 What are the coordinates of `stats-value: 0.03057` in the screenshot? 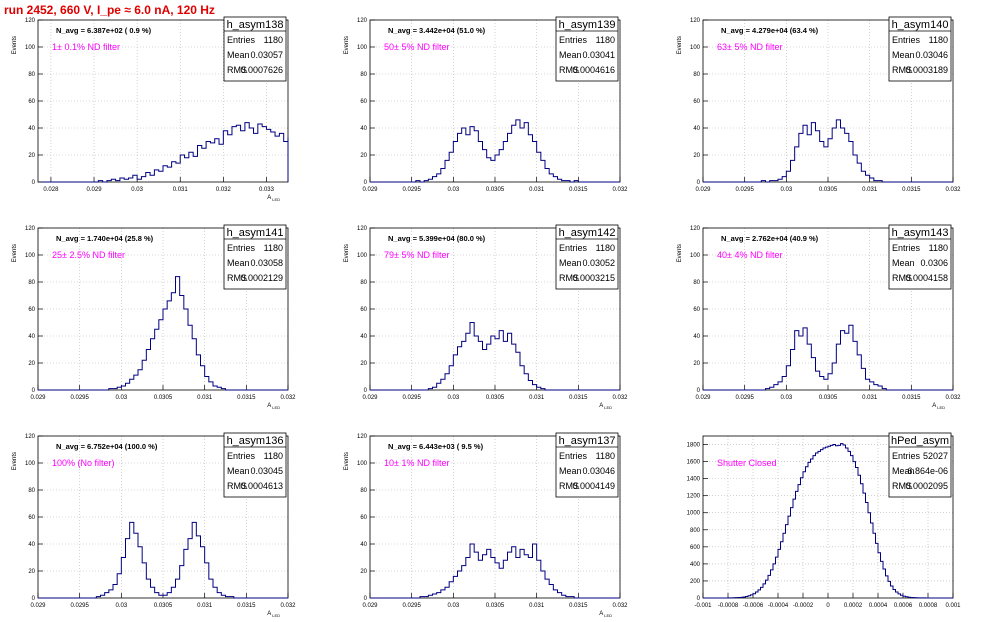 It's located at (266, 55).